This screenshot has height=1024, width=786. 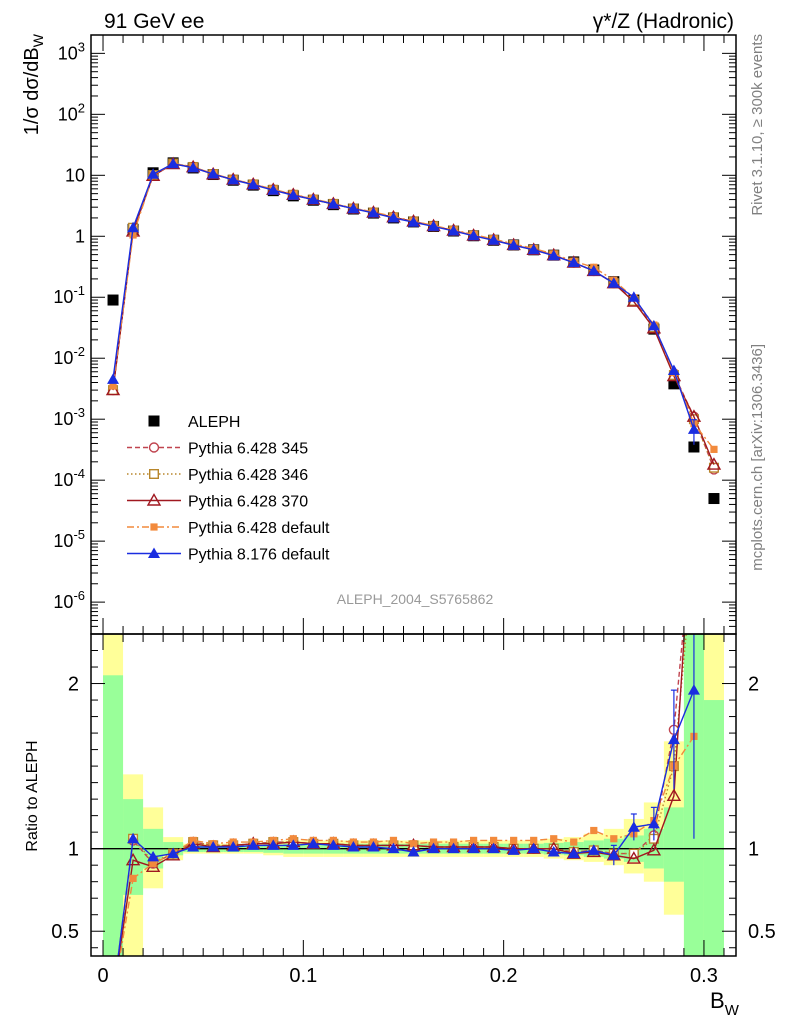 I want to click on xtick-label: 0, so click(x=102, y=976).